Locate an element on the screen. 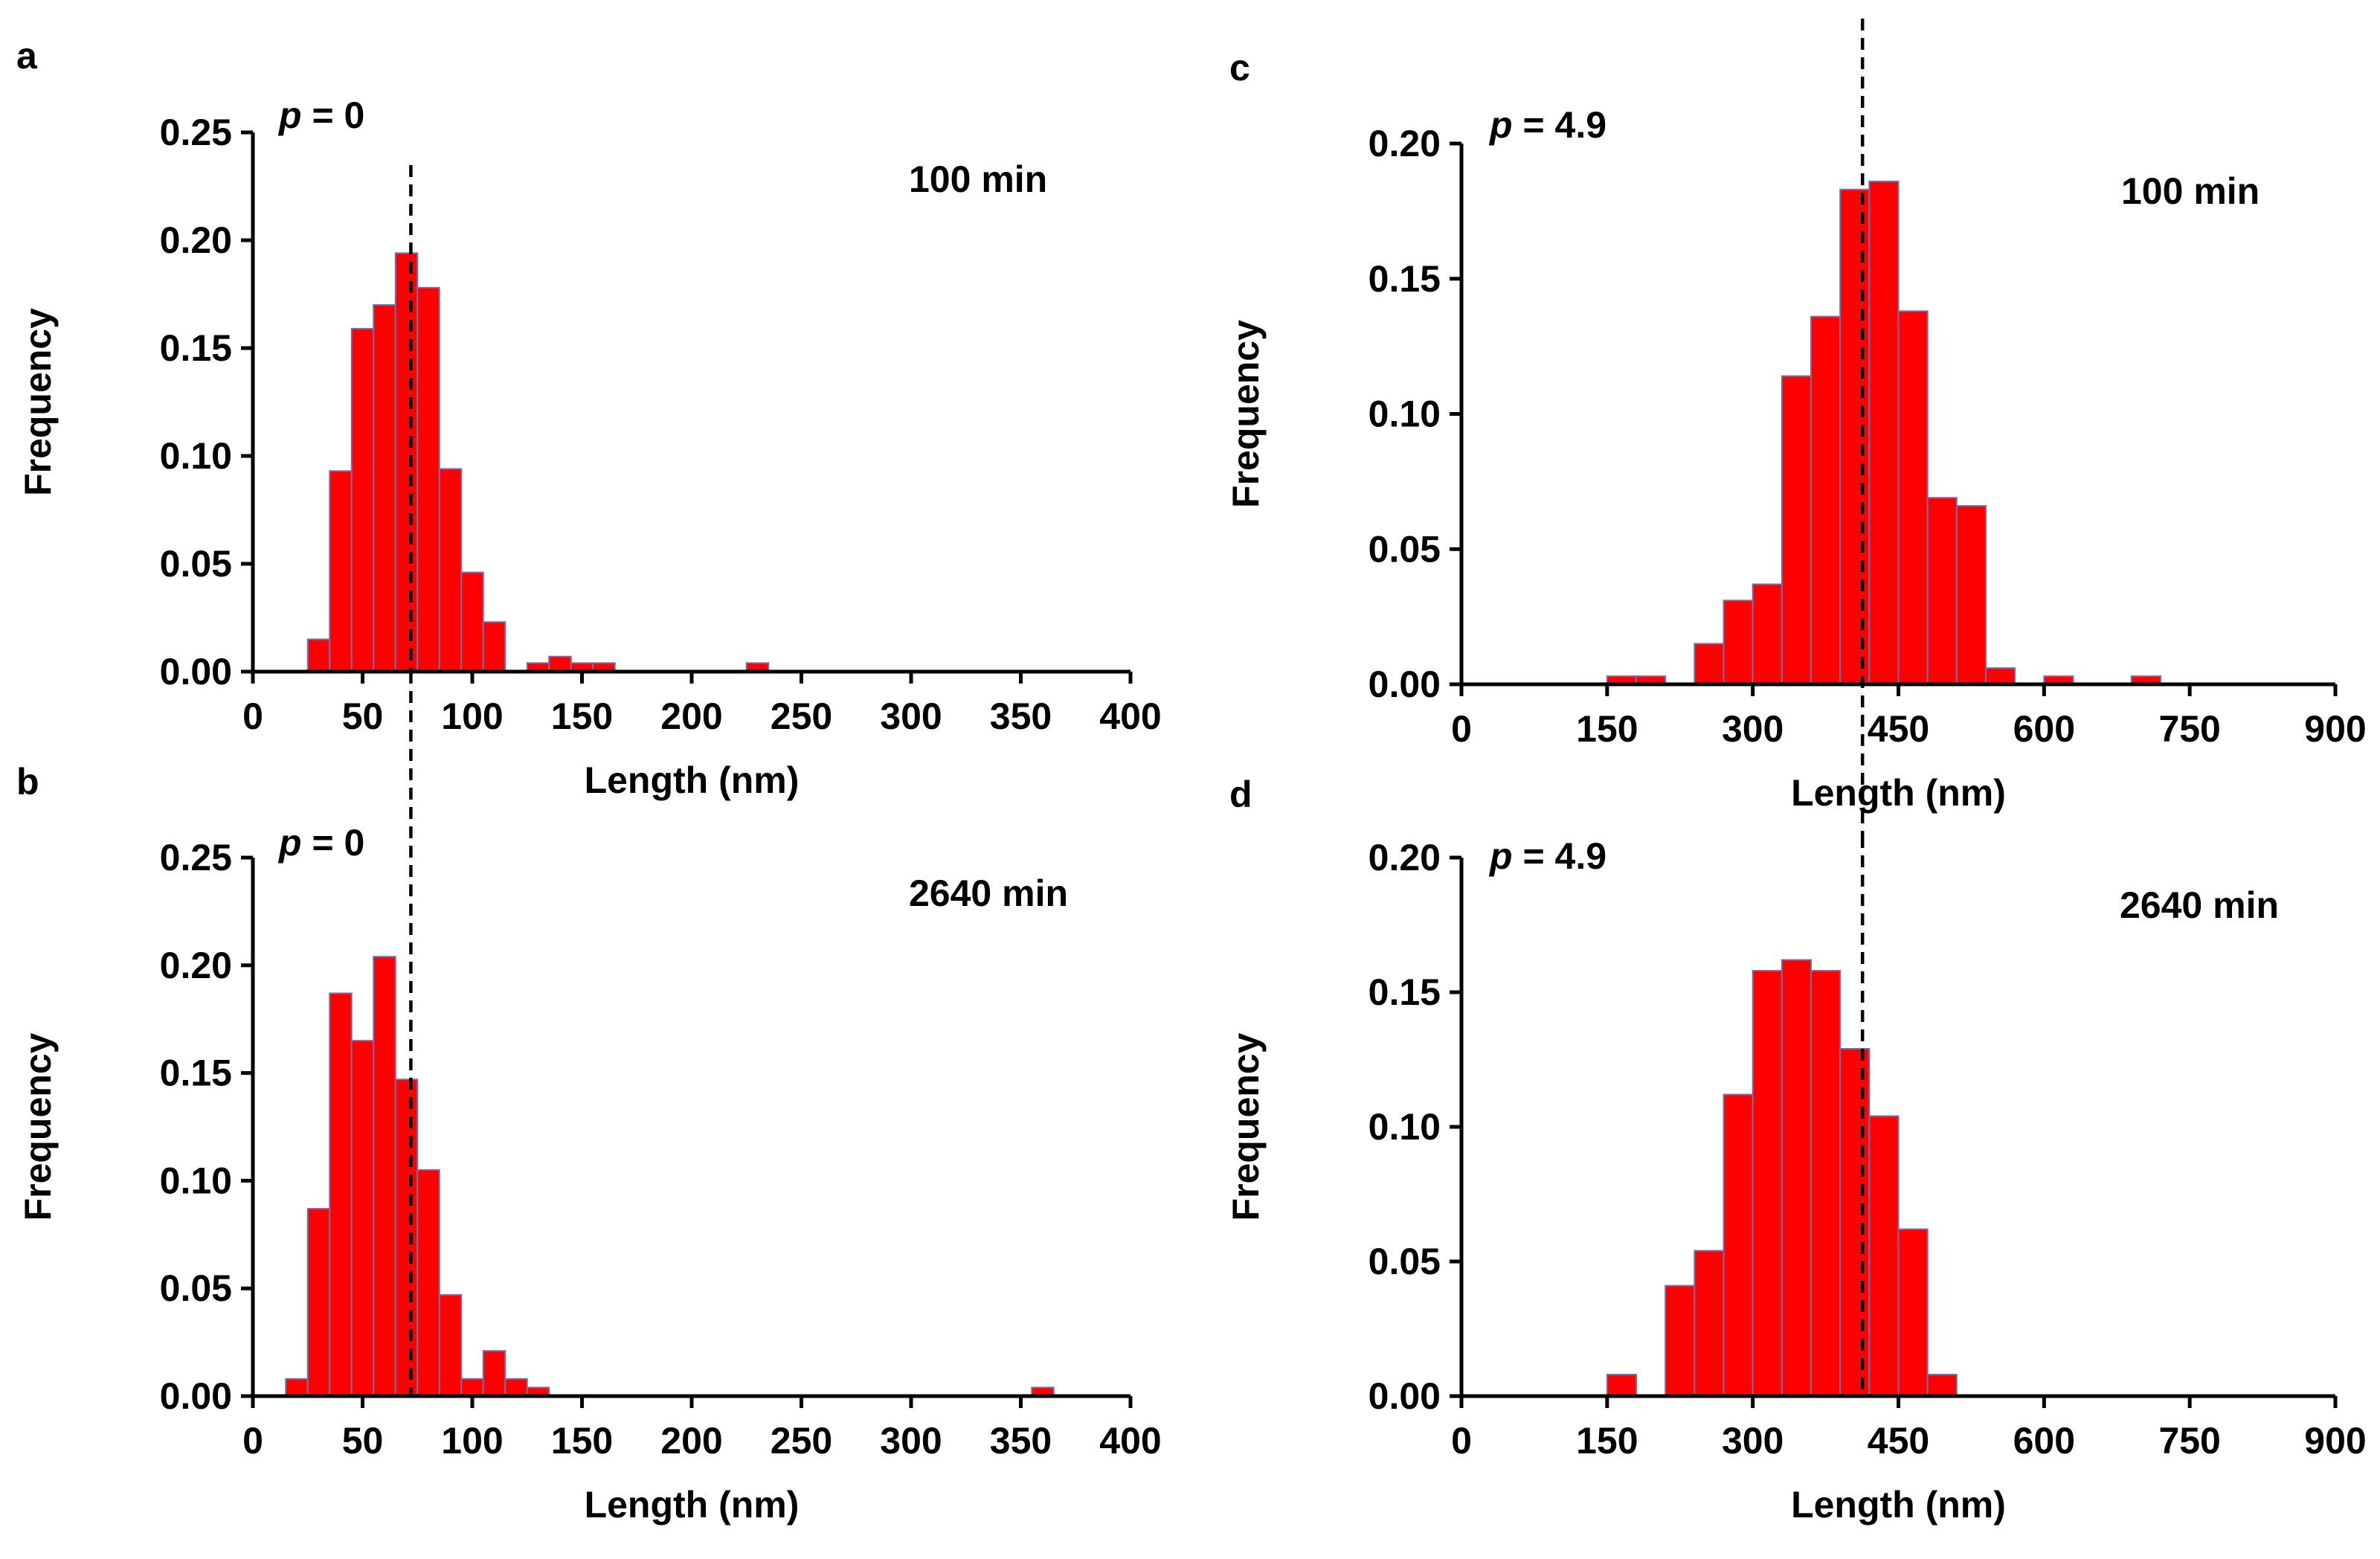 This screenshot has width=2380, height=1559. x-tick-label: 250 is located at coordinates (802, 1441).